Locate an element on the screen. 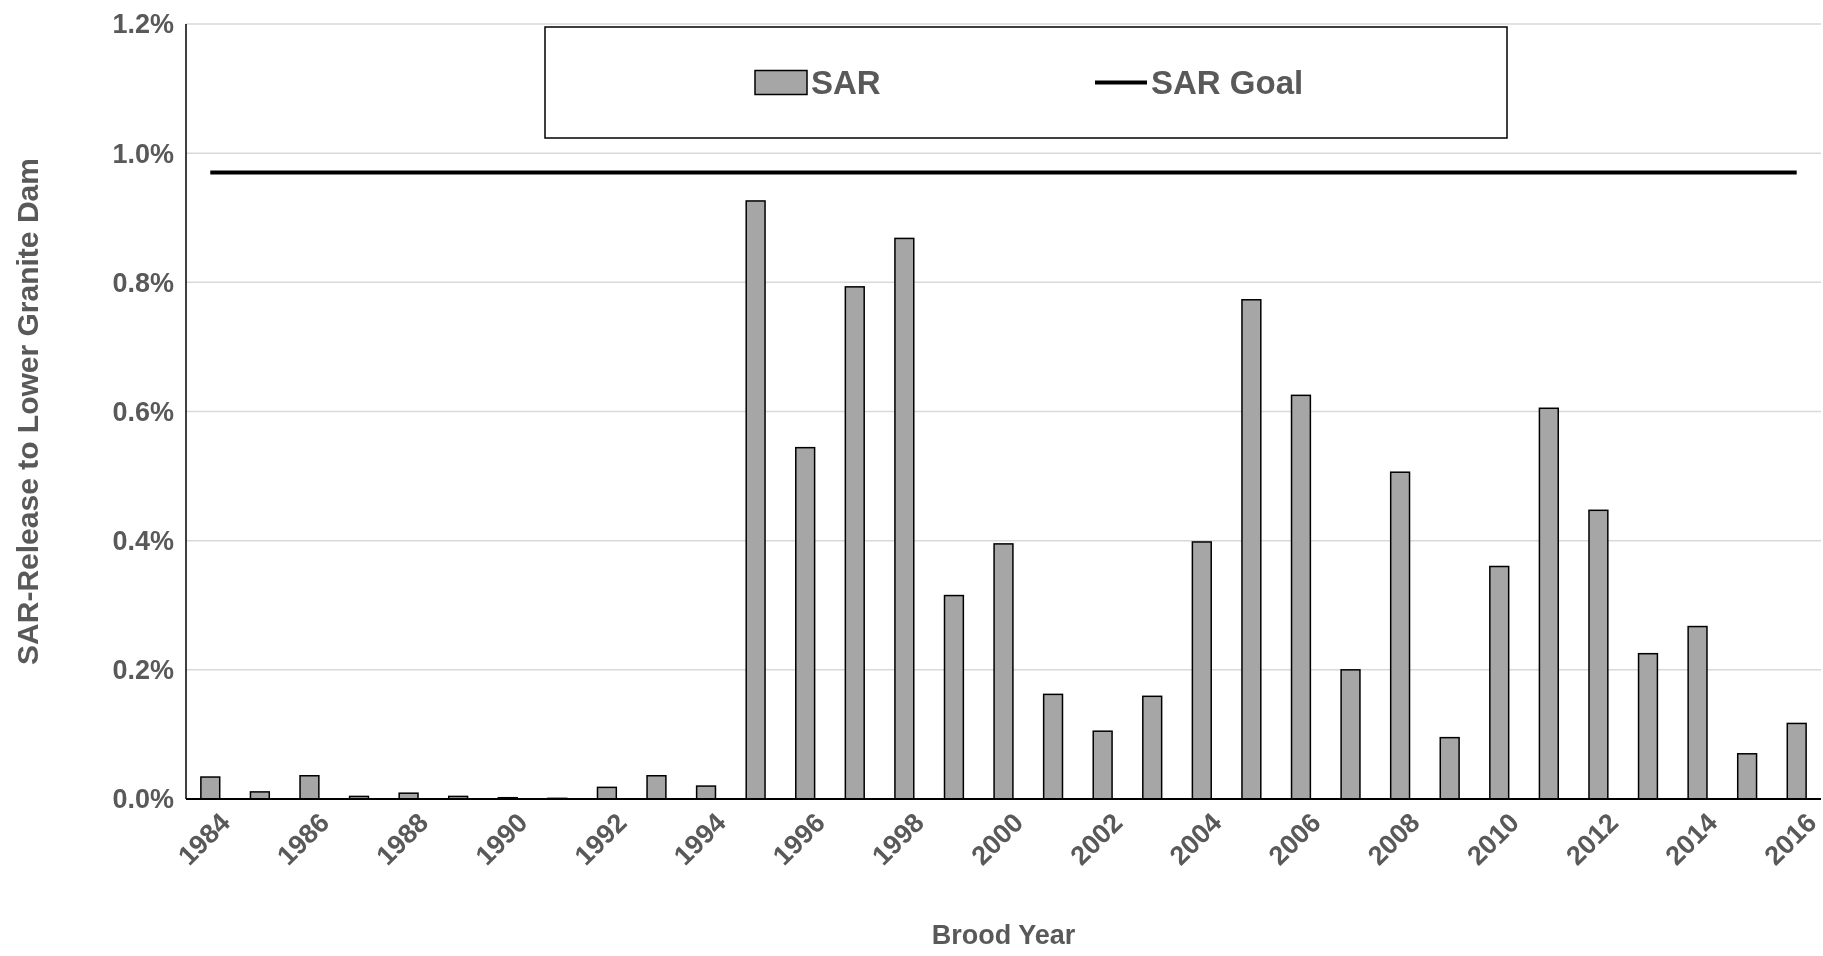 The width and height of the screenshot is (1823, 956). legend-label: SAR Goal is located at coordinates (1227, 83).